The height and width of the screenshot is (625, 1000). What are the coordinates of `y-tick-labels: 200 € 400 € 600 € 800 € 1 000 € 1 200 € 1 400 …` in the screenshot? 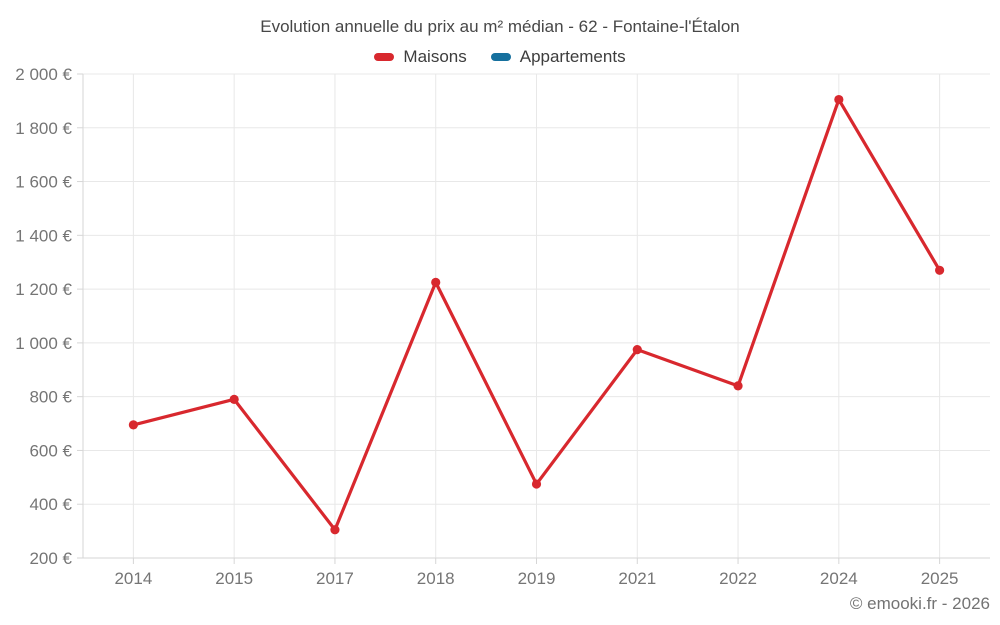 It's located at (43, 316).